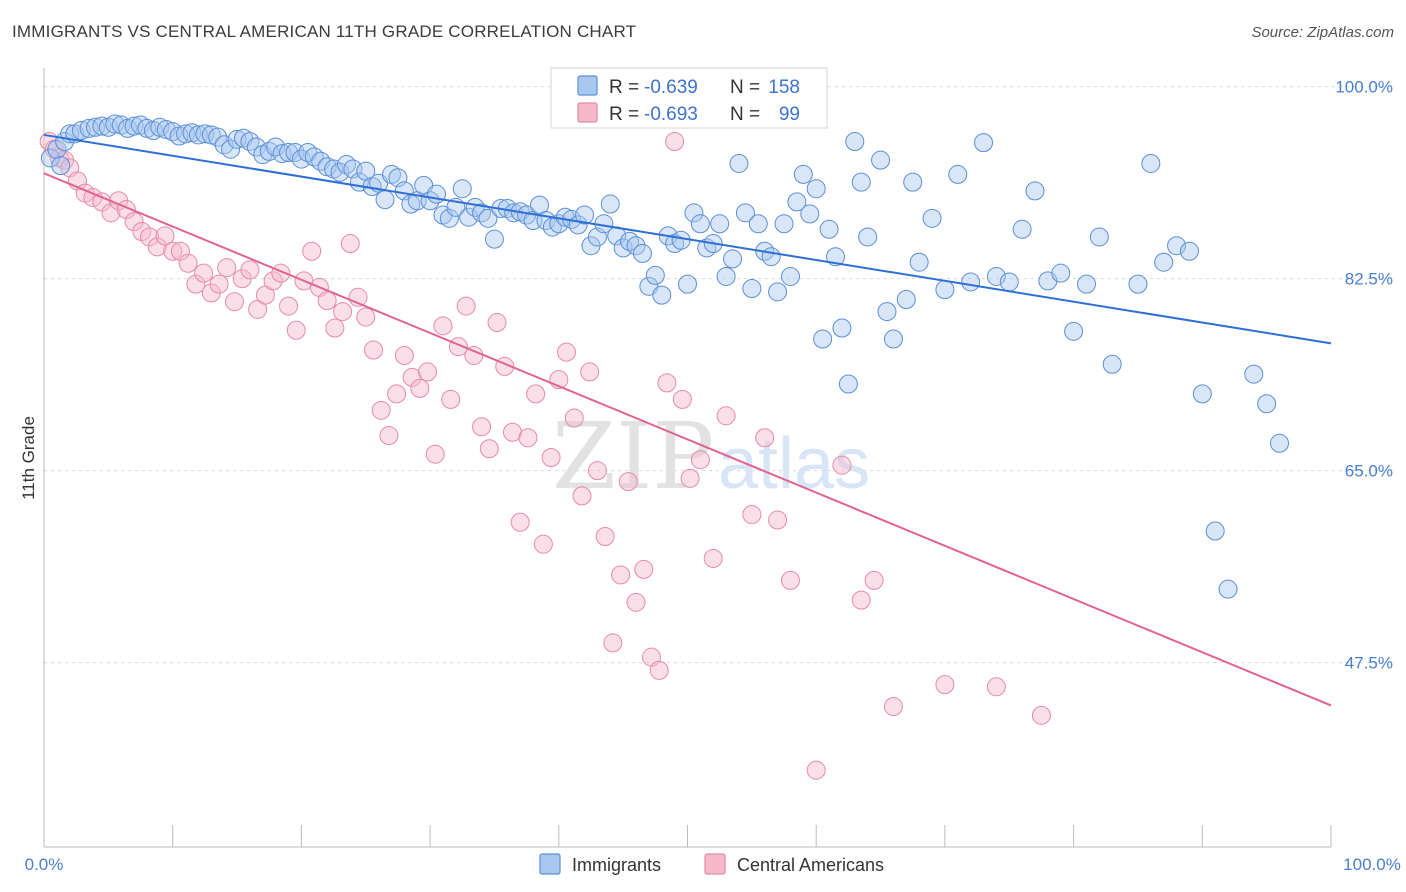  Describe the element at coordinates (1364, 375) in the screenshot. I see `y-tick-labels: 100.0% 82.5% 65.0% 47.5%` at that location.